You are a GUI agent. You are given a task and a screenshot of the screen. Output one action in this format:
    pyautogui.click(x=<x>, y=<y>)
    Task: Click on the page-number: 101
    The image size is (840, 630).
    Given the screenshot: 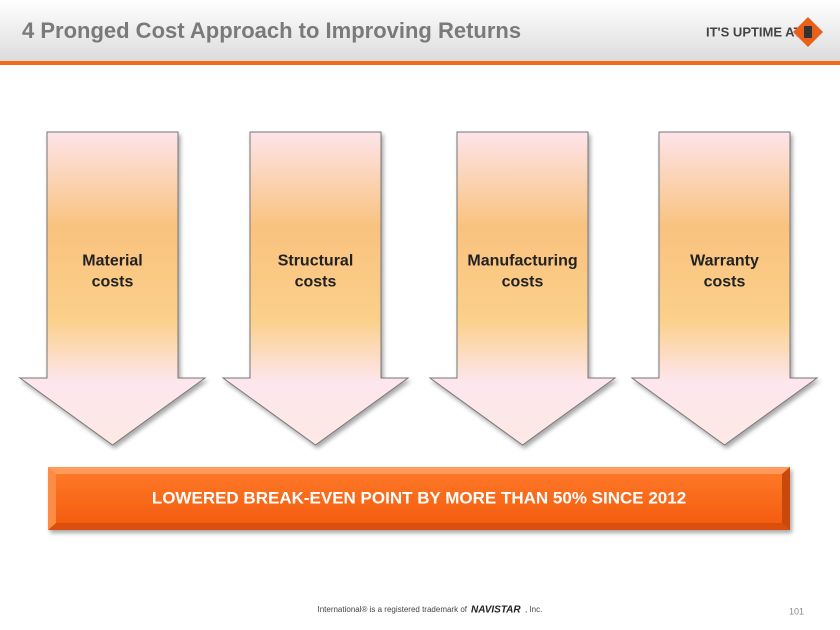 What is the action you would take?
    pyautogui.click(x=796, y=611)
    